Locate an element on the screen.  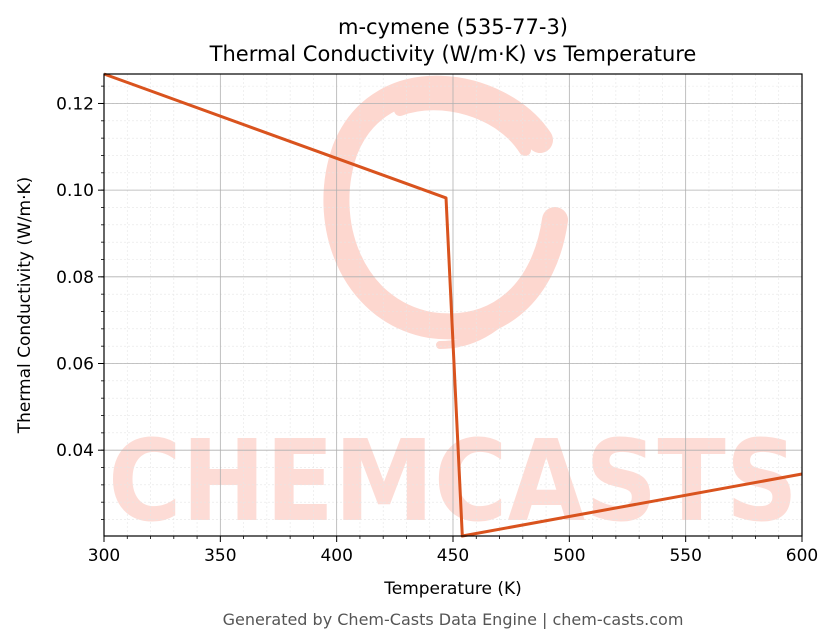
y-tick-label: 0.06 is located at coordinates (75, 365).